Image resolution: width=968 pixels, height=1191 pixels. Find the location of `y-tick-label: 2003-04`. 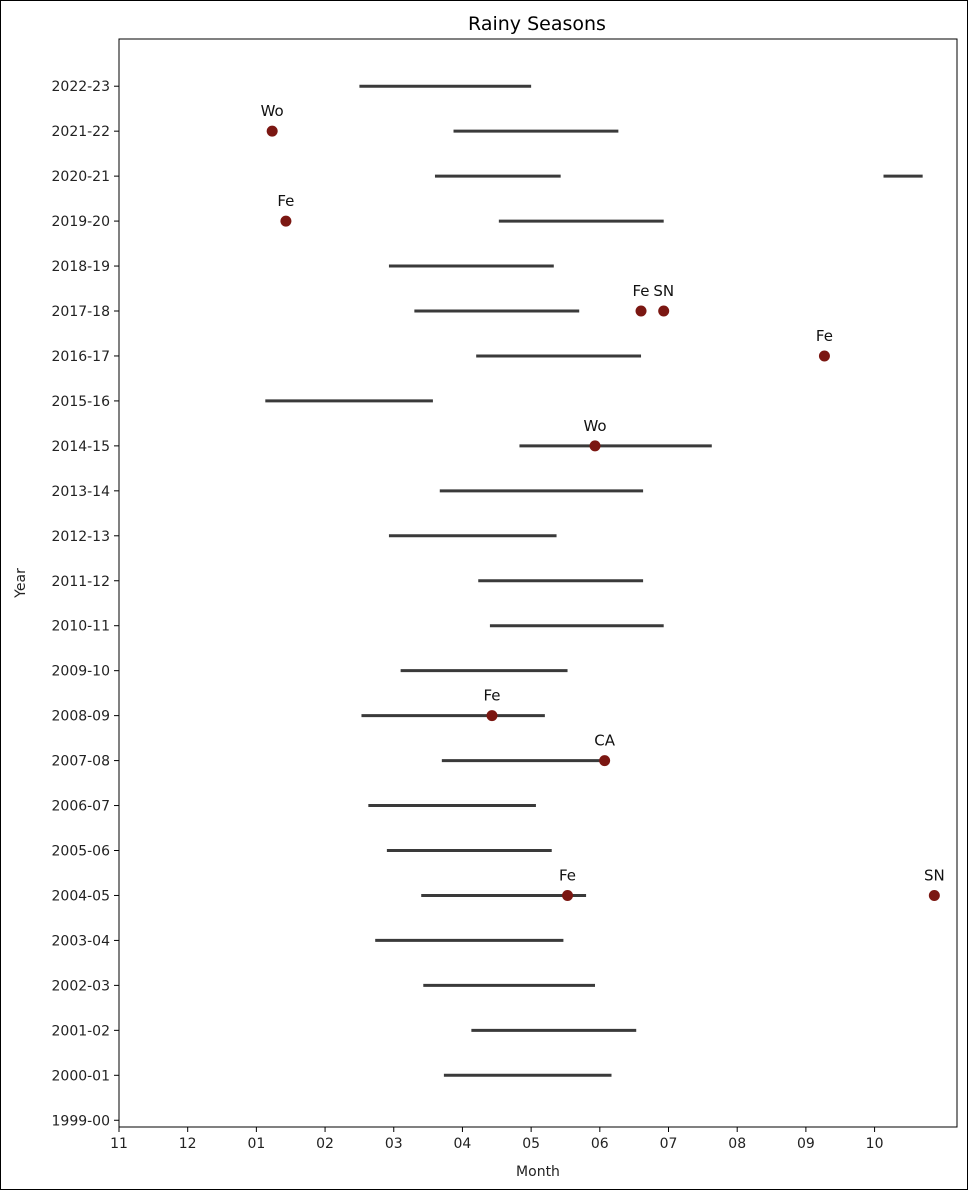

y-tick-label: 2003-04 is located at coordinates (81, 941).